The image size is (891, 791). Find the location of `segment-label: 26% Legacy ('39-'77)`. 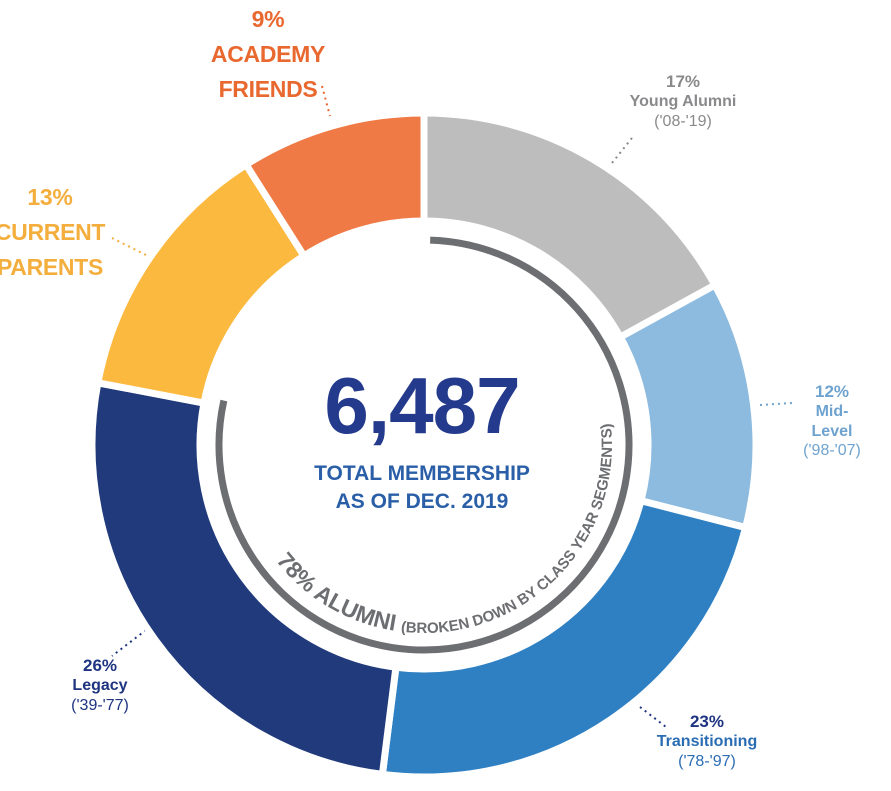

segment-label: 26% Legacy ('39-'77) is located at coordinates (100, 685).